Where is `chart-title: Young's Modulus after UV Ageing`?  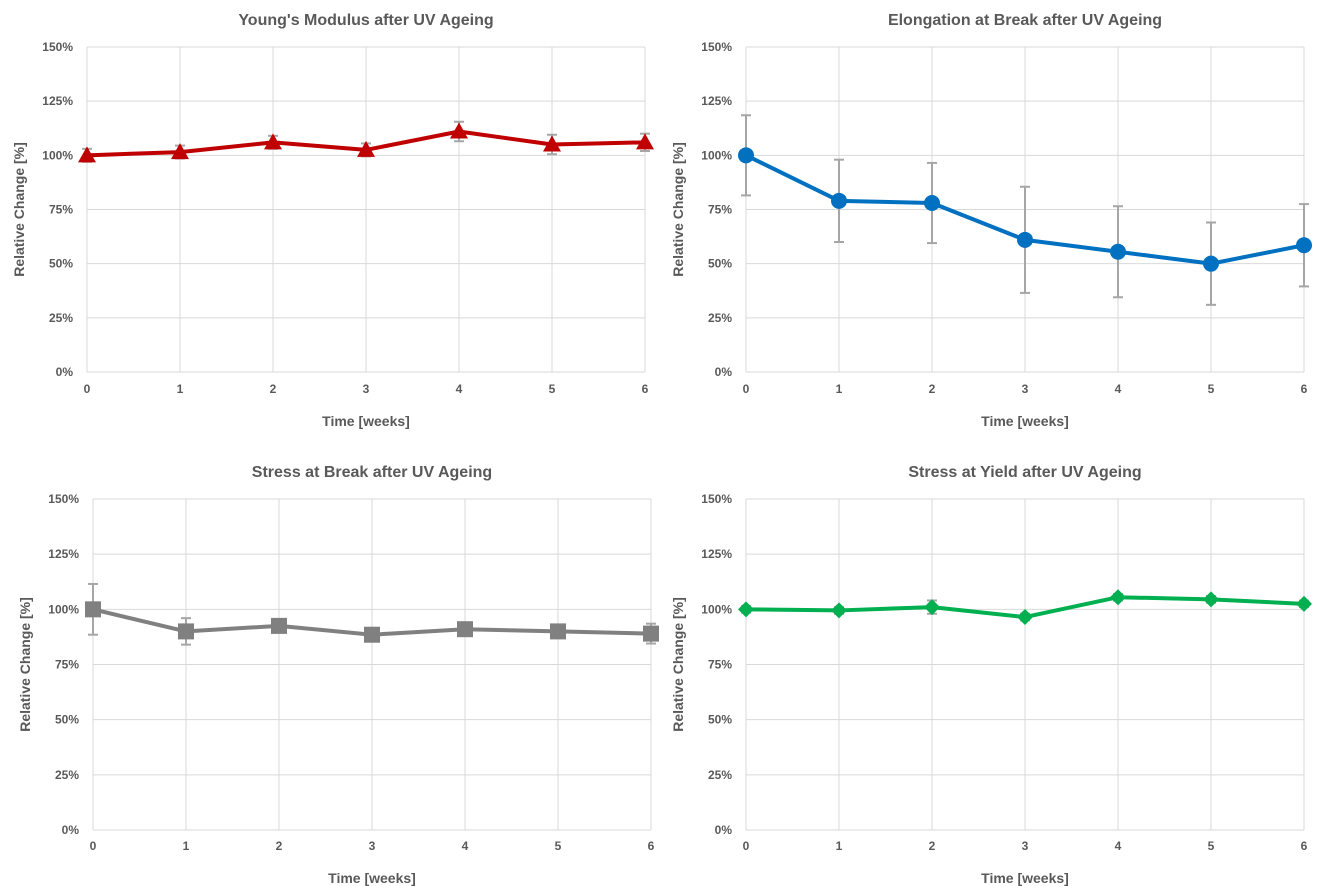
chart-title: Young's Modulus after UV Ageing is located at coordinates (365, 20).